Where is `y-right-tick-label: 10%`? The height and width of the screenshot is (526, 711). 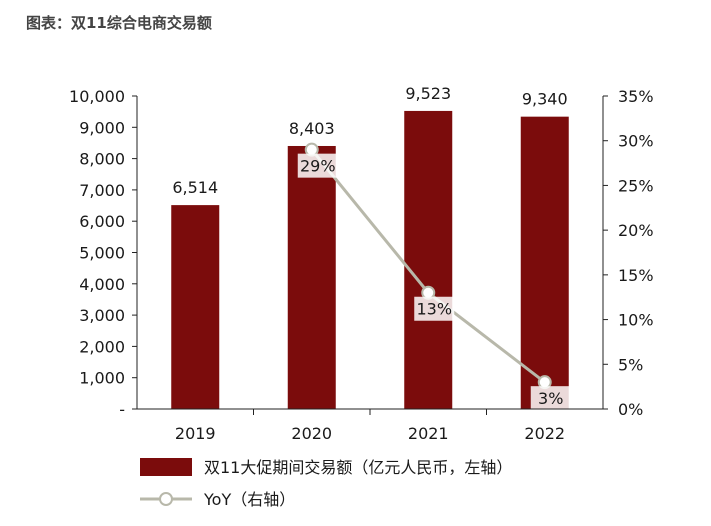 y-right-tick-label: 10% is located at coordinates (636, 320).